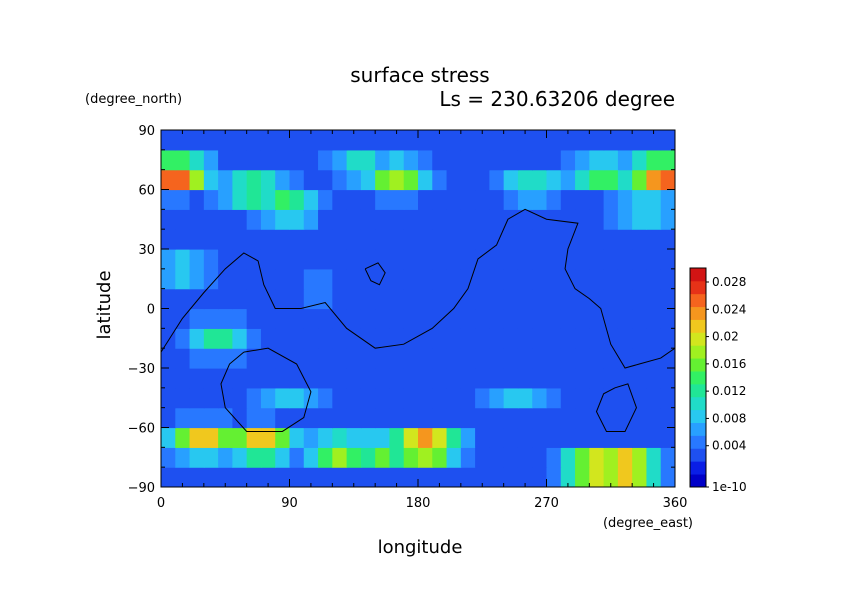 This screenshot has width=842, height=595. I want to click on colorbar-frame, so click(698, 377).